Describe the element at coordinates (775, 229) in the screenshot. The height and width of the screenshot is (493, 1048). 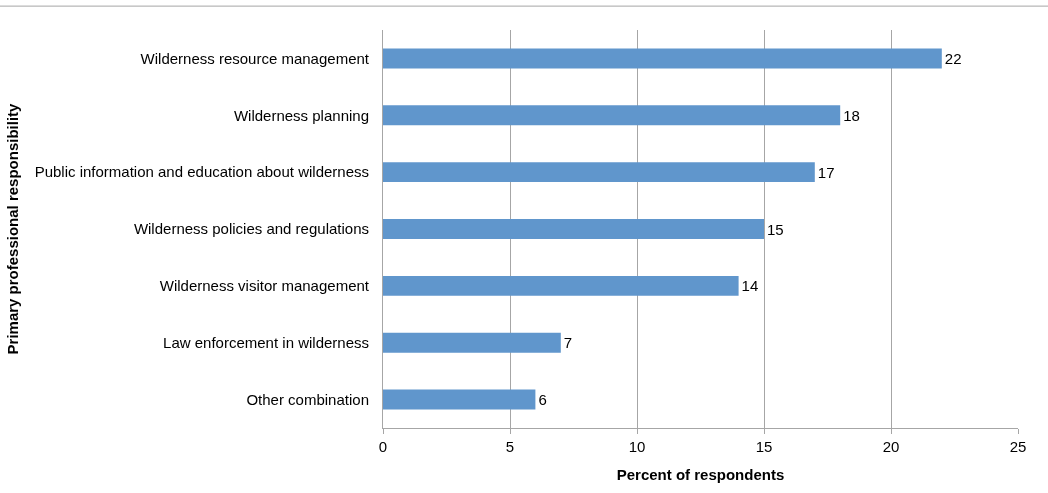
I see `data-label: 15` at that location.